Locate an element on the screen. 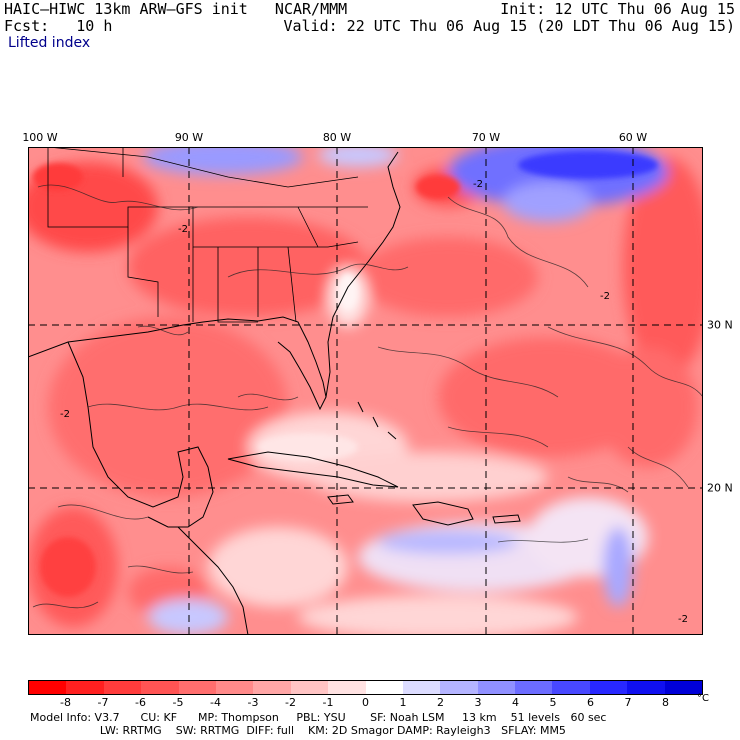  colorbar-tick-label: -7 is located at coordinates (103, 702).